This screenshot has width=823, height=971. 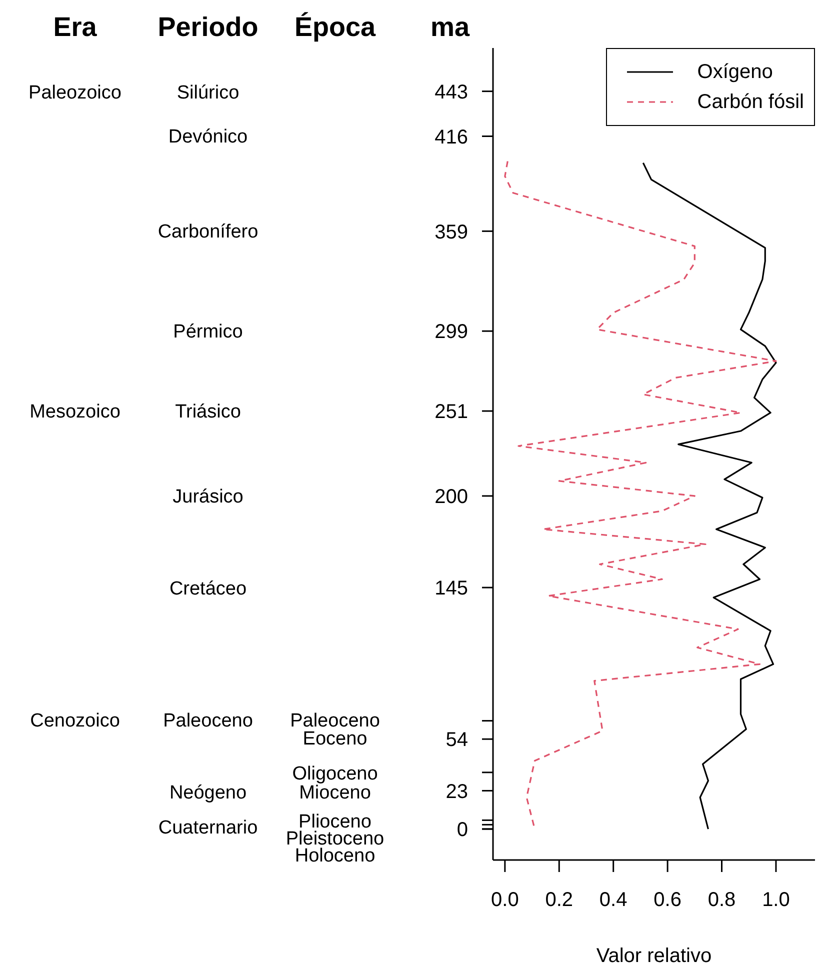 I want to click on y-tick-label: 145, so click(x=451, y=589).